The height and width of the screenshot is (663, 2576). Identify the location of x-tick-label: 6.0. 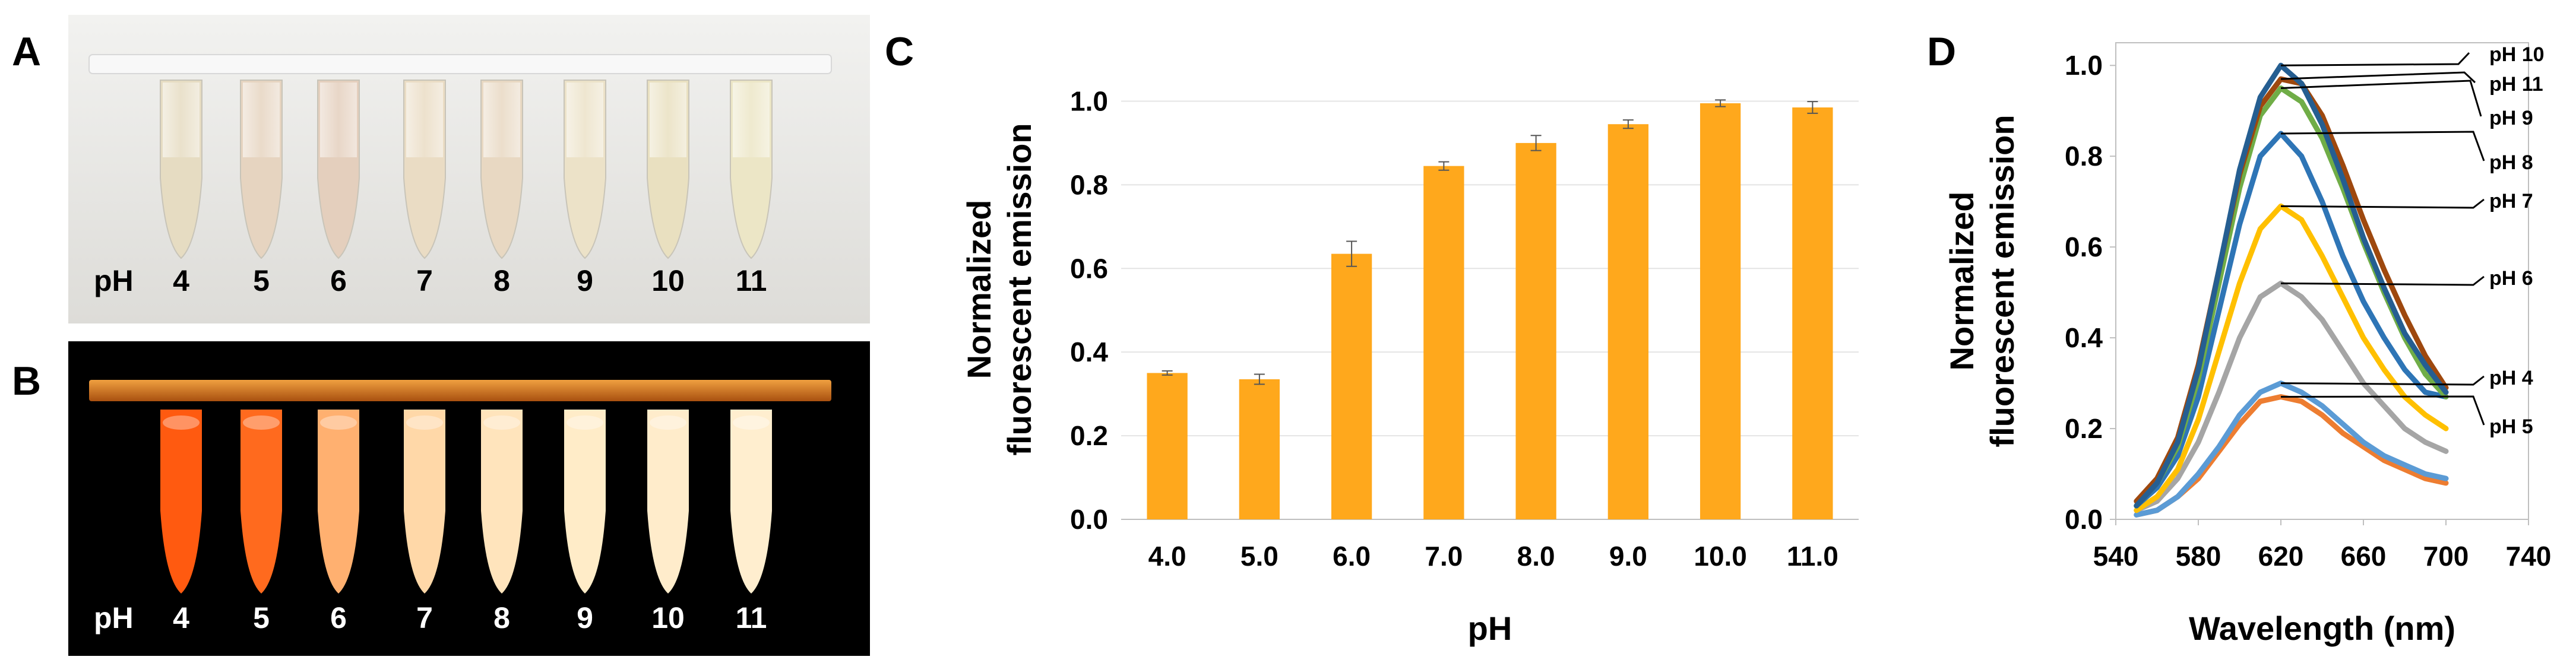
(1352, 557).